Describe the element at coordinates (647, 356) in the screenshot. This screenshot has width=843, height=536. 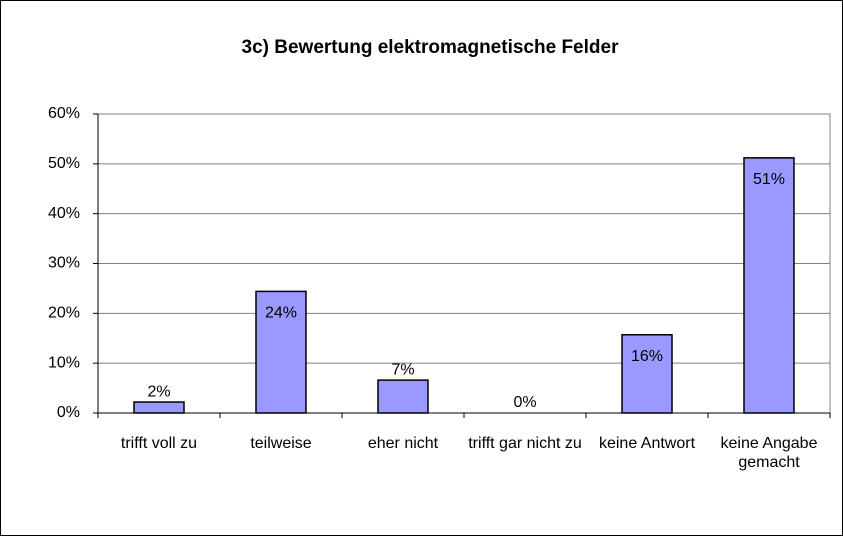
I see `value-label: 16%` at that location.